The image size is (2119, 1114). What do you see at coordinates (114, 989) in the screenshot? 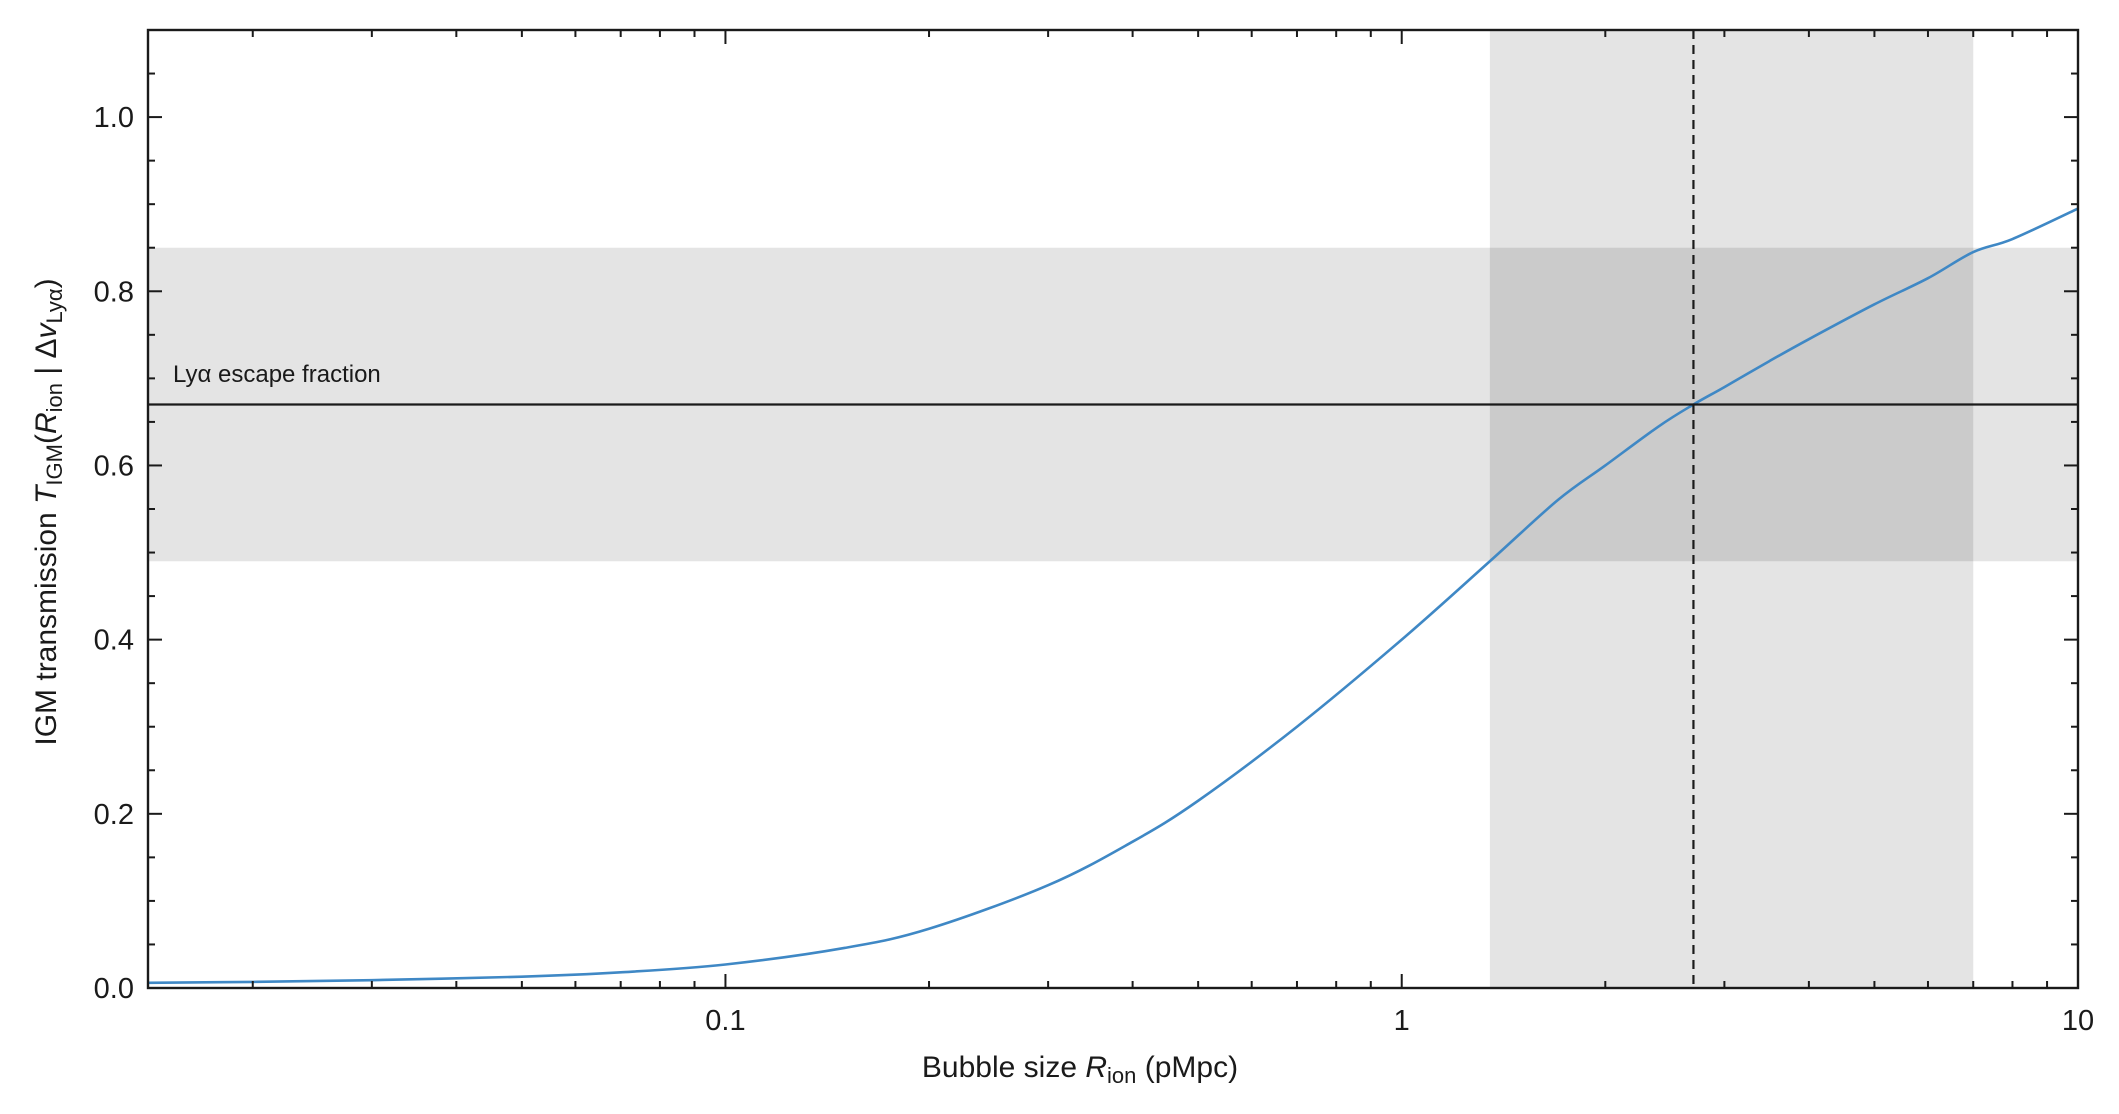
I see `y-tick-label: 0.0` at bounding box center [114, 989].